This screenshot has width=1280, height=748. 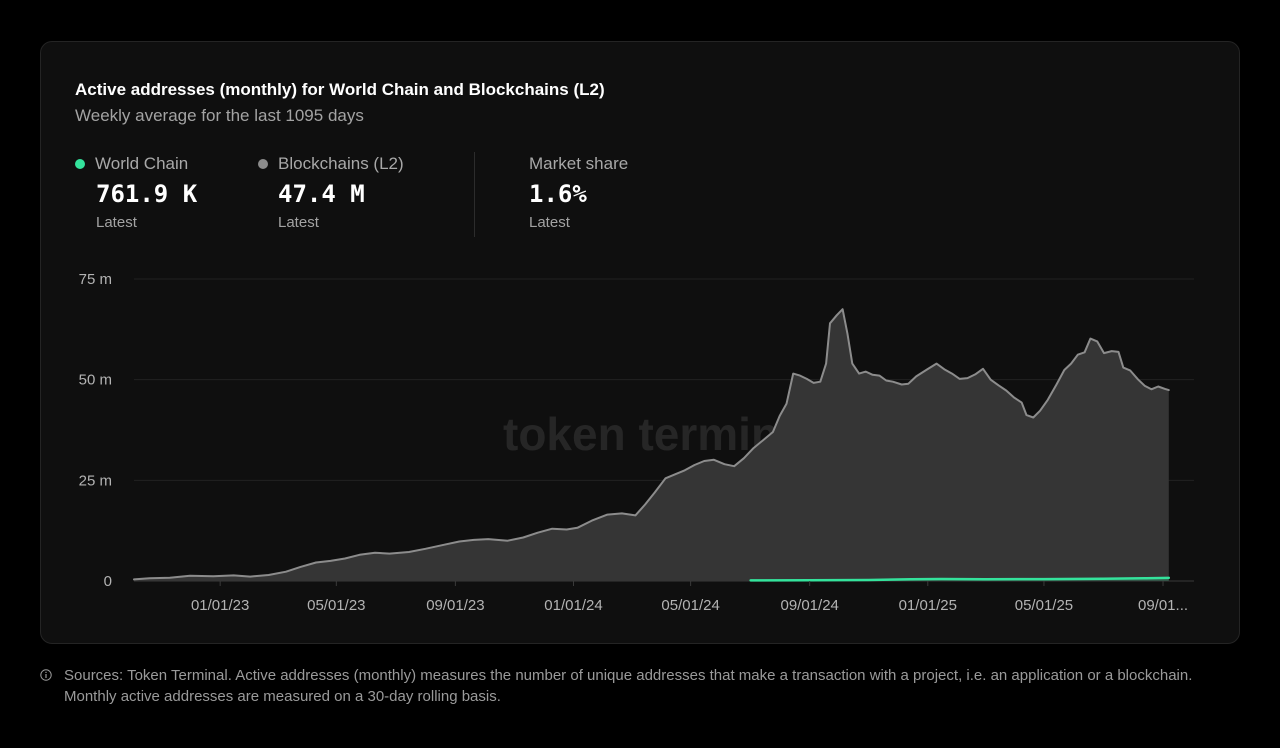 I want to click on x-tick-label: 01/01/25, so click(x=928, y=605).